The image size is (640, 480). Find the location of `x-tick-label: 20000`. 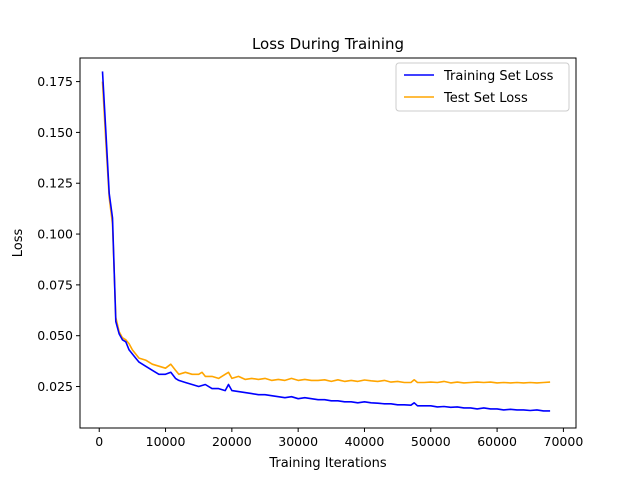

x-tick-label: 20000 is located at coordinates (232, 441).